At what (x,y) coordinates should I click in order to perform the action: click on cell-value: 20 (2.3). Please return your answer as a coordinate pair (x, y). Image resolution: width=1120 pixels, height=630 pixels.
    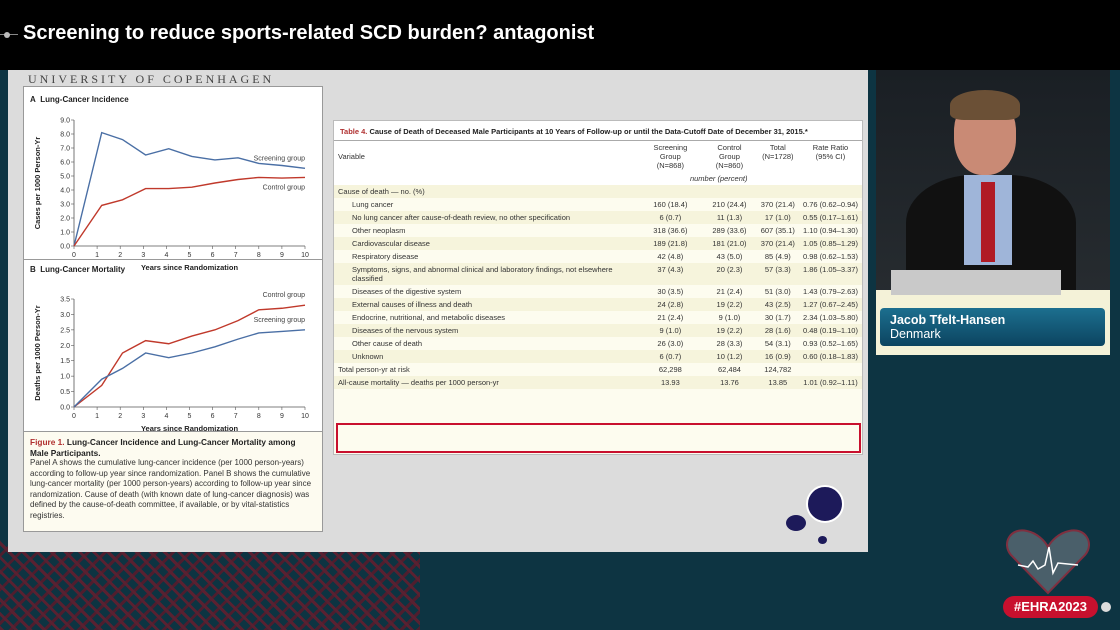
    Looking at the image, I should click on (729, 269).